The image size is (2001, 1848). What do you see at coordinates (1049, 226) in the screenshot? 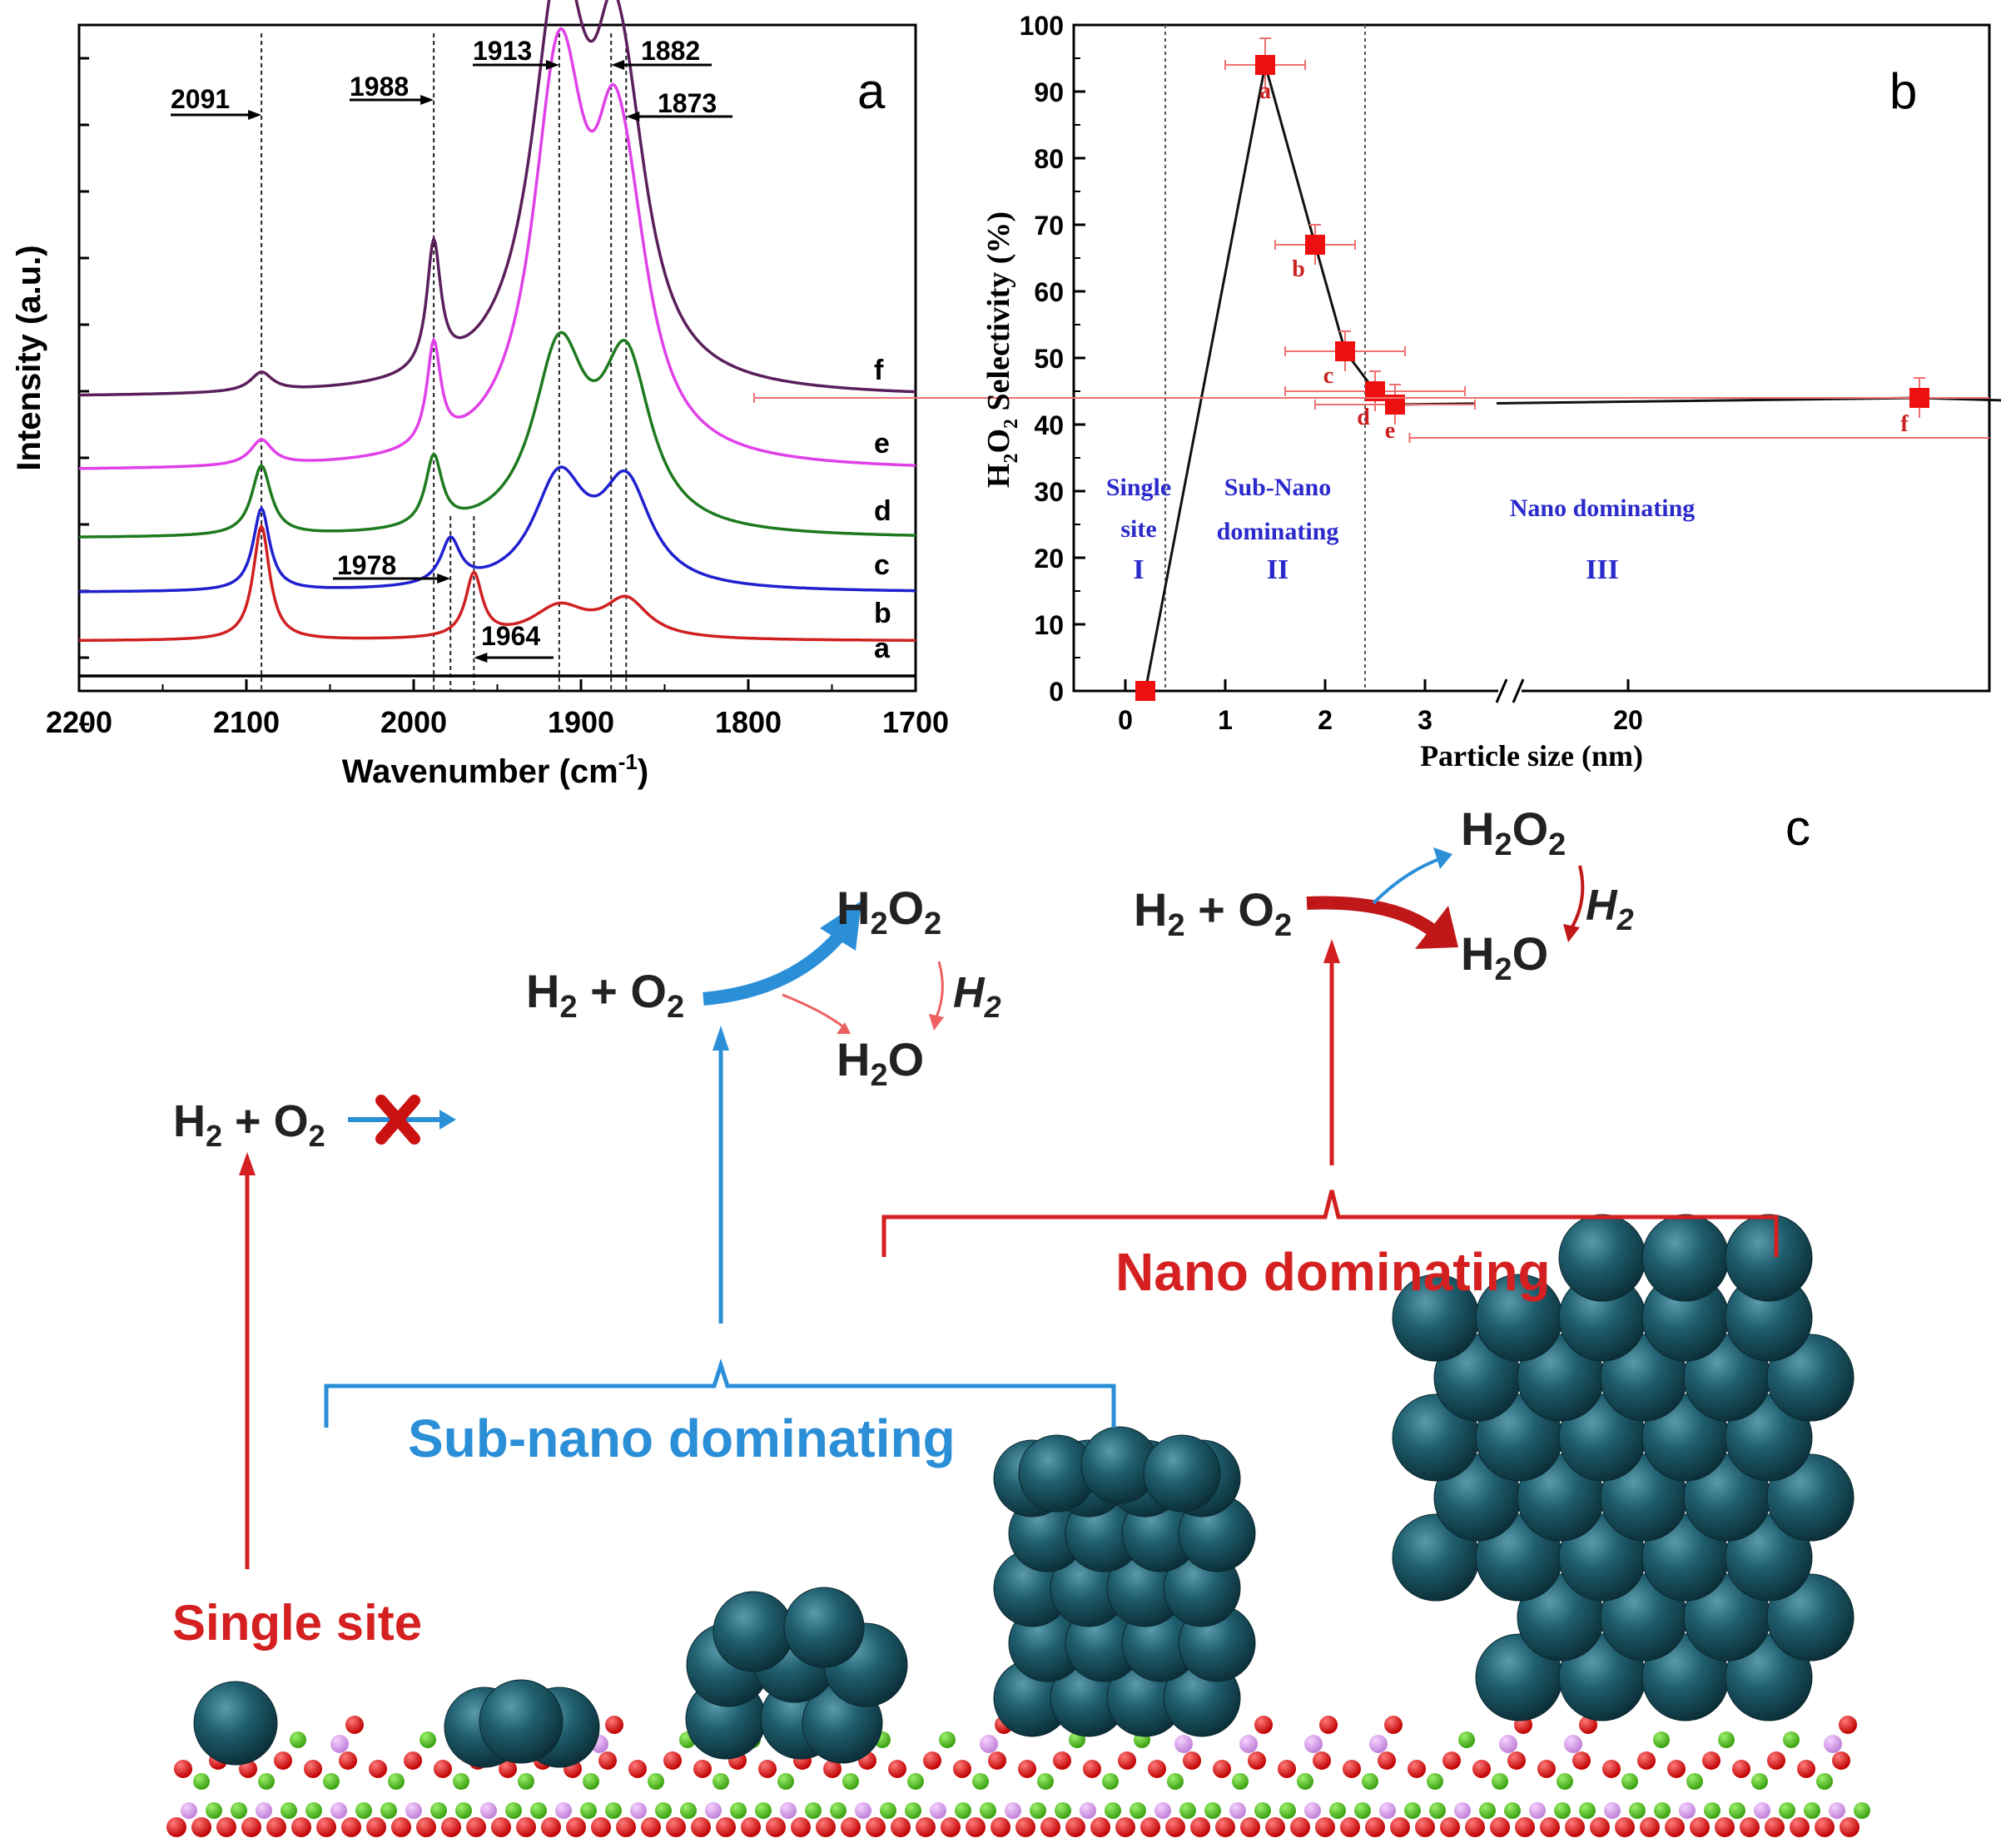
I see `panel-b-y-tick-label: 70` at bounding box center [1049, 226].